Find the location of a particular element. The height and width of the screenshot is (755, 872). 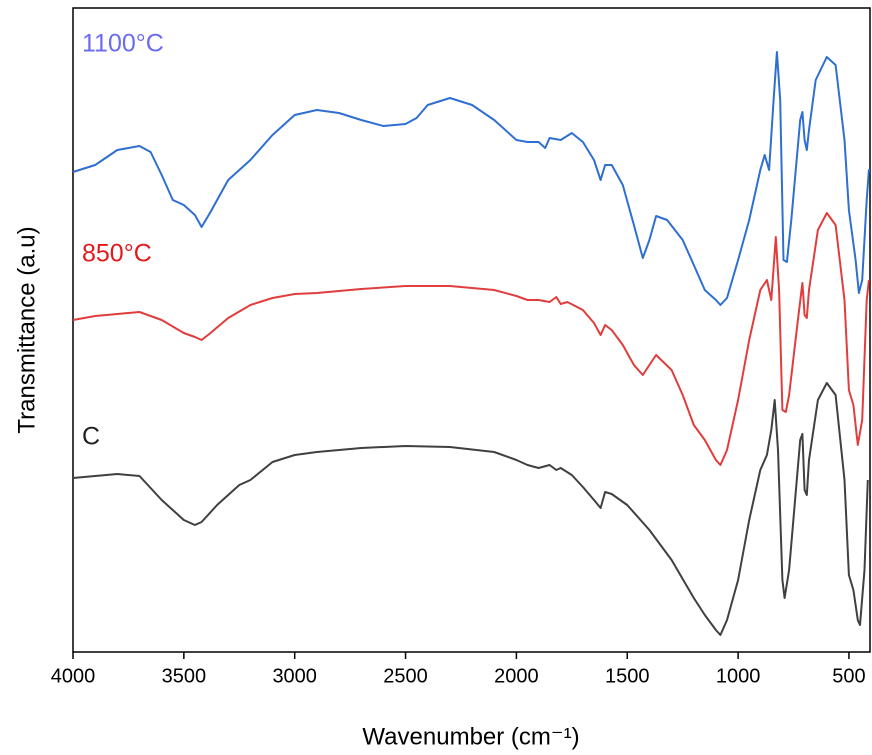

x-tick-label: 500 is located at coordinates (848, 676).